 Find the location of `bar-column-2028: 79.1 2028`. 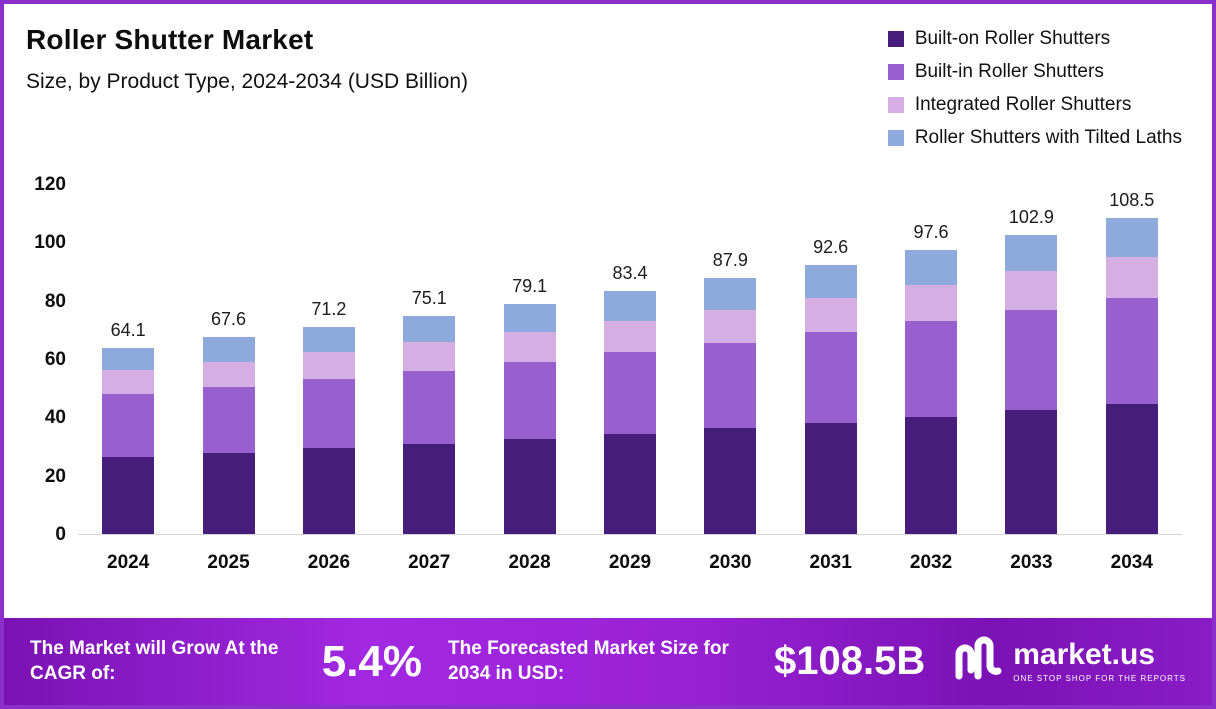

bar-column-2028: 79.1 2028 is located at coordinates (529, 379).